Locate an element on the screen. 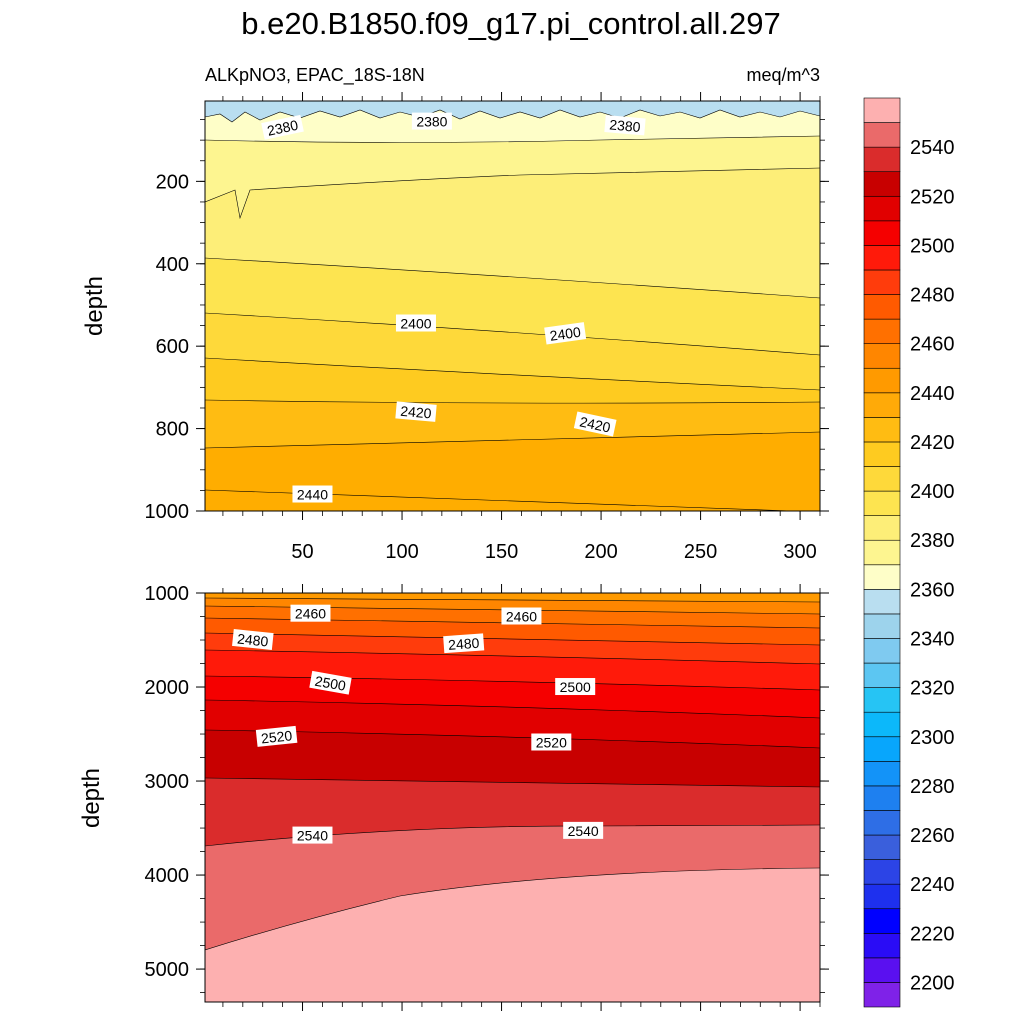 The image size is (1024, 1024). contour-label-text: 2380 is located at coordinates (625, 125).